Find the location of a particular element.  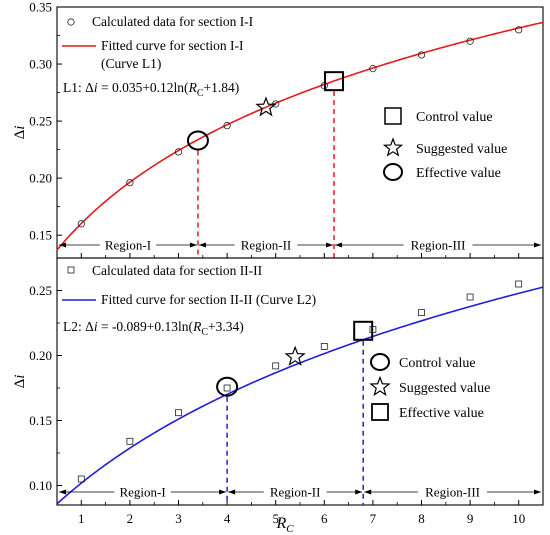

fit-equation: L2: Δi = -0.089+0.13ln(RC+3.34) is located at coordinates (153, 328).